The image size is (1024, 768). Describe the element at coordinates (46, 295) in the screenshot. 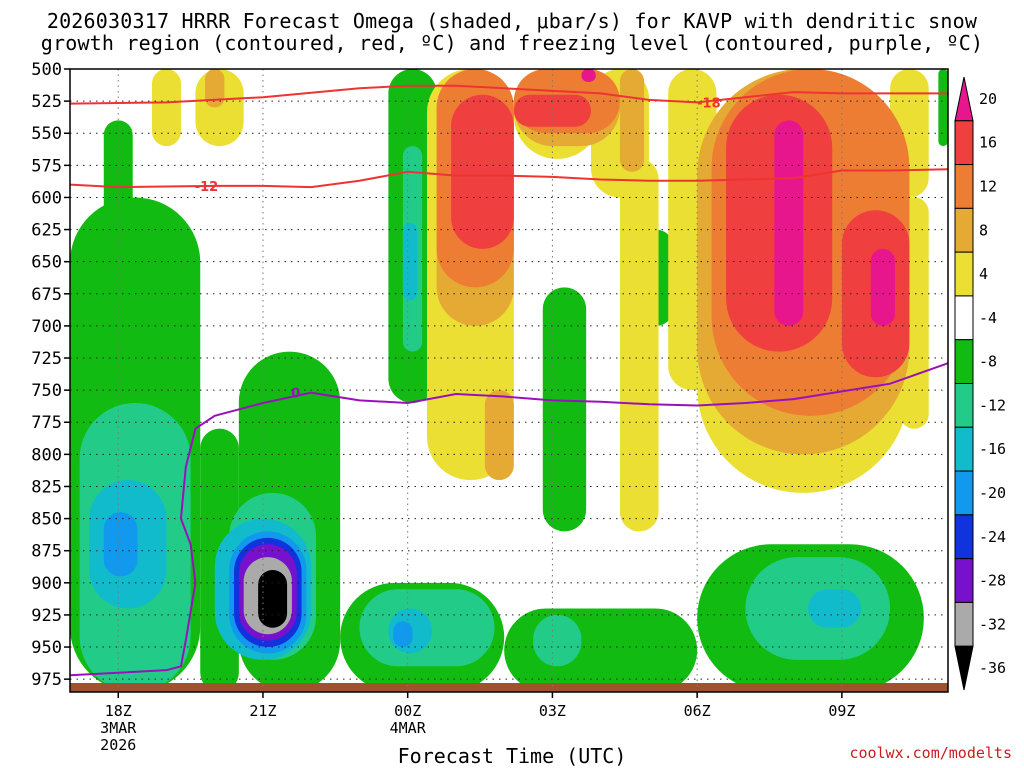

I see `y-tick-label: 675` at that location.